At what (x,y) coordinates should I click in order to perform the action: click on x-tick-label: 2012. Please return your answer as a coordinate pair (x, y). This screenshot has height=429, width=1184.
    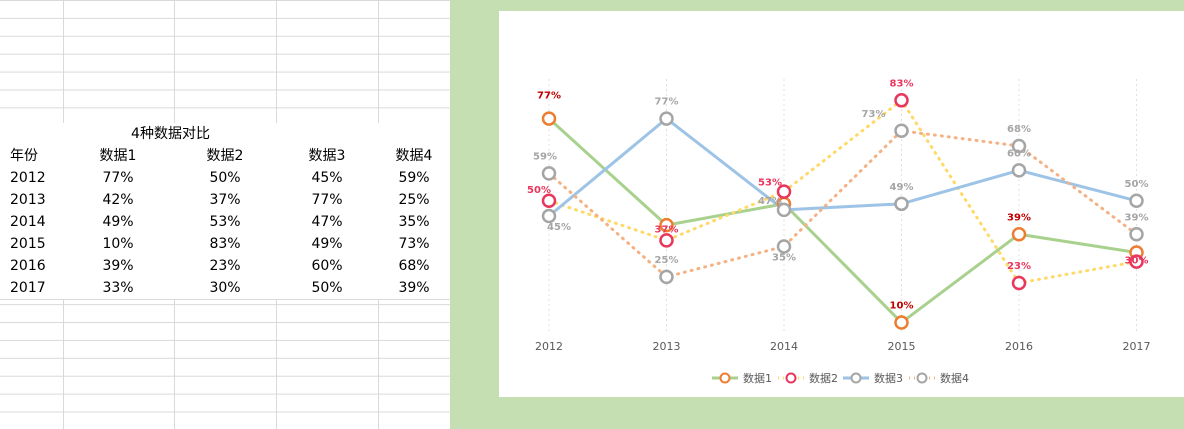
    Looking at the image, I should click on (549, 346).